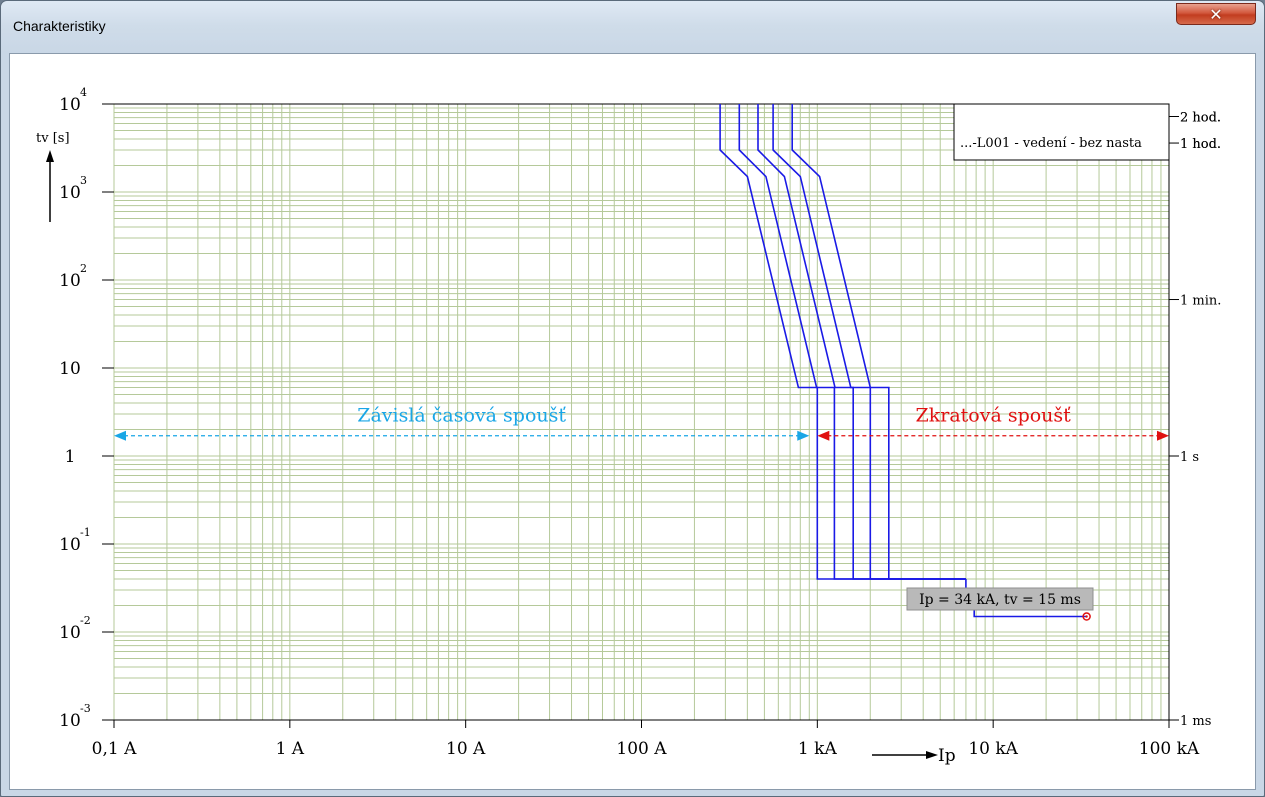 This screenshot has width=1265, height=797. I want to click on y-tick-label: 1, so click(70, 457).